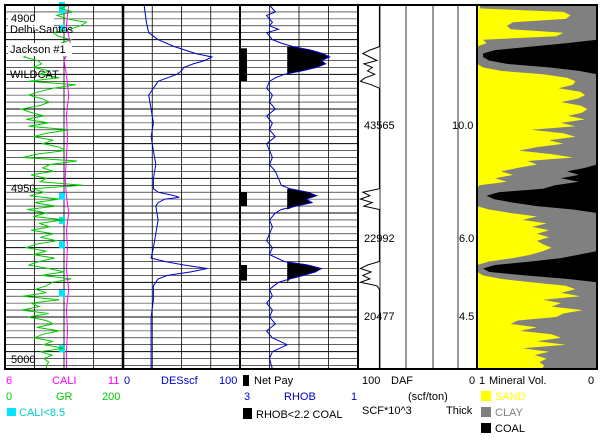  I want to click on well-name: Delhi-Santos, so click(41, 30).